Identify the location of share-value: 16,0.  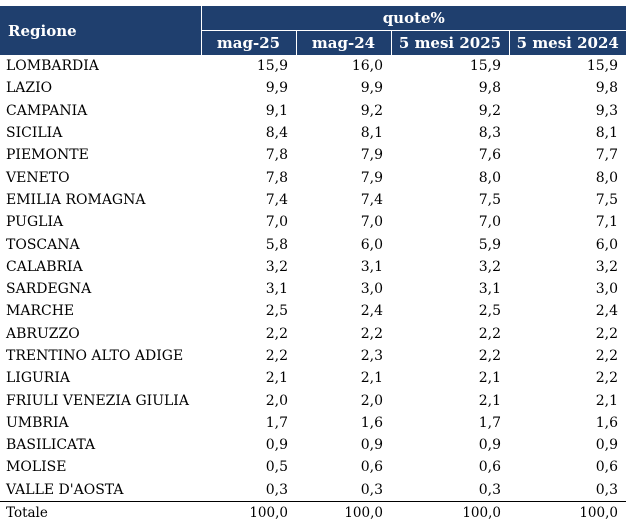
(367, 66).